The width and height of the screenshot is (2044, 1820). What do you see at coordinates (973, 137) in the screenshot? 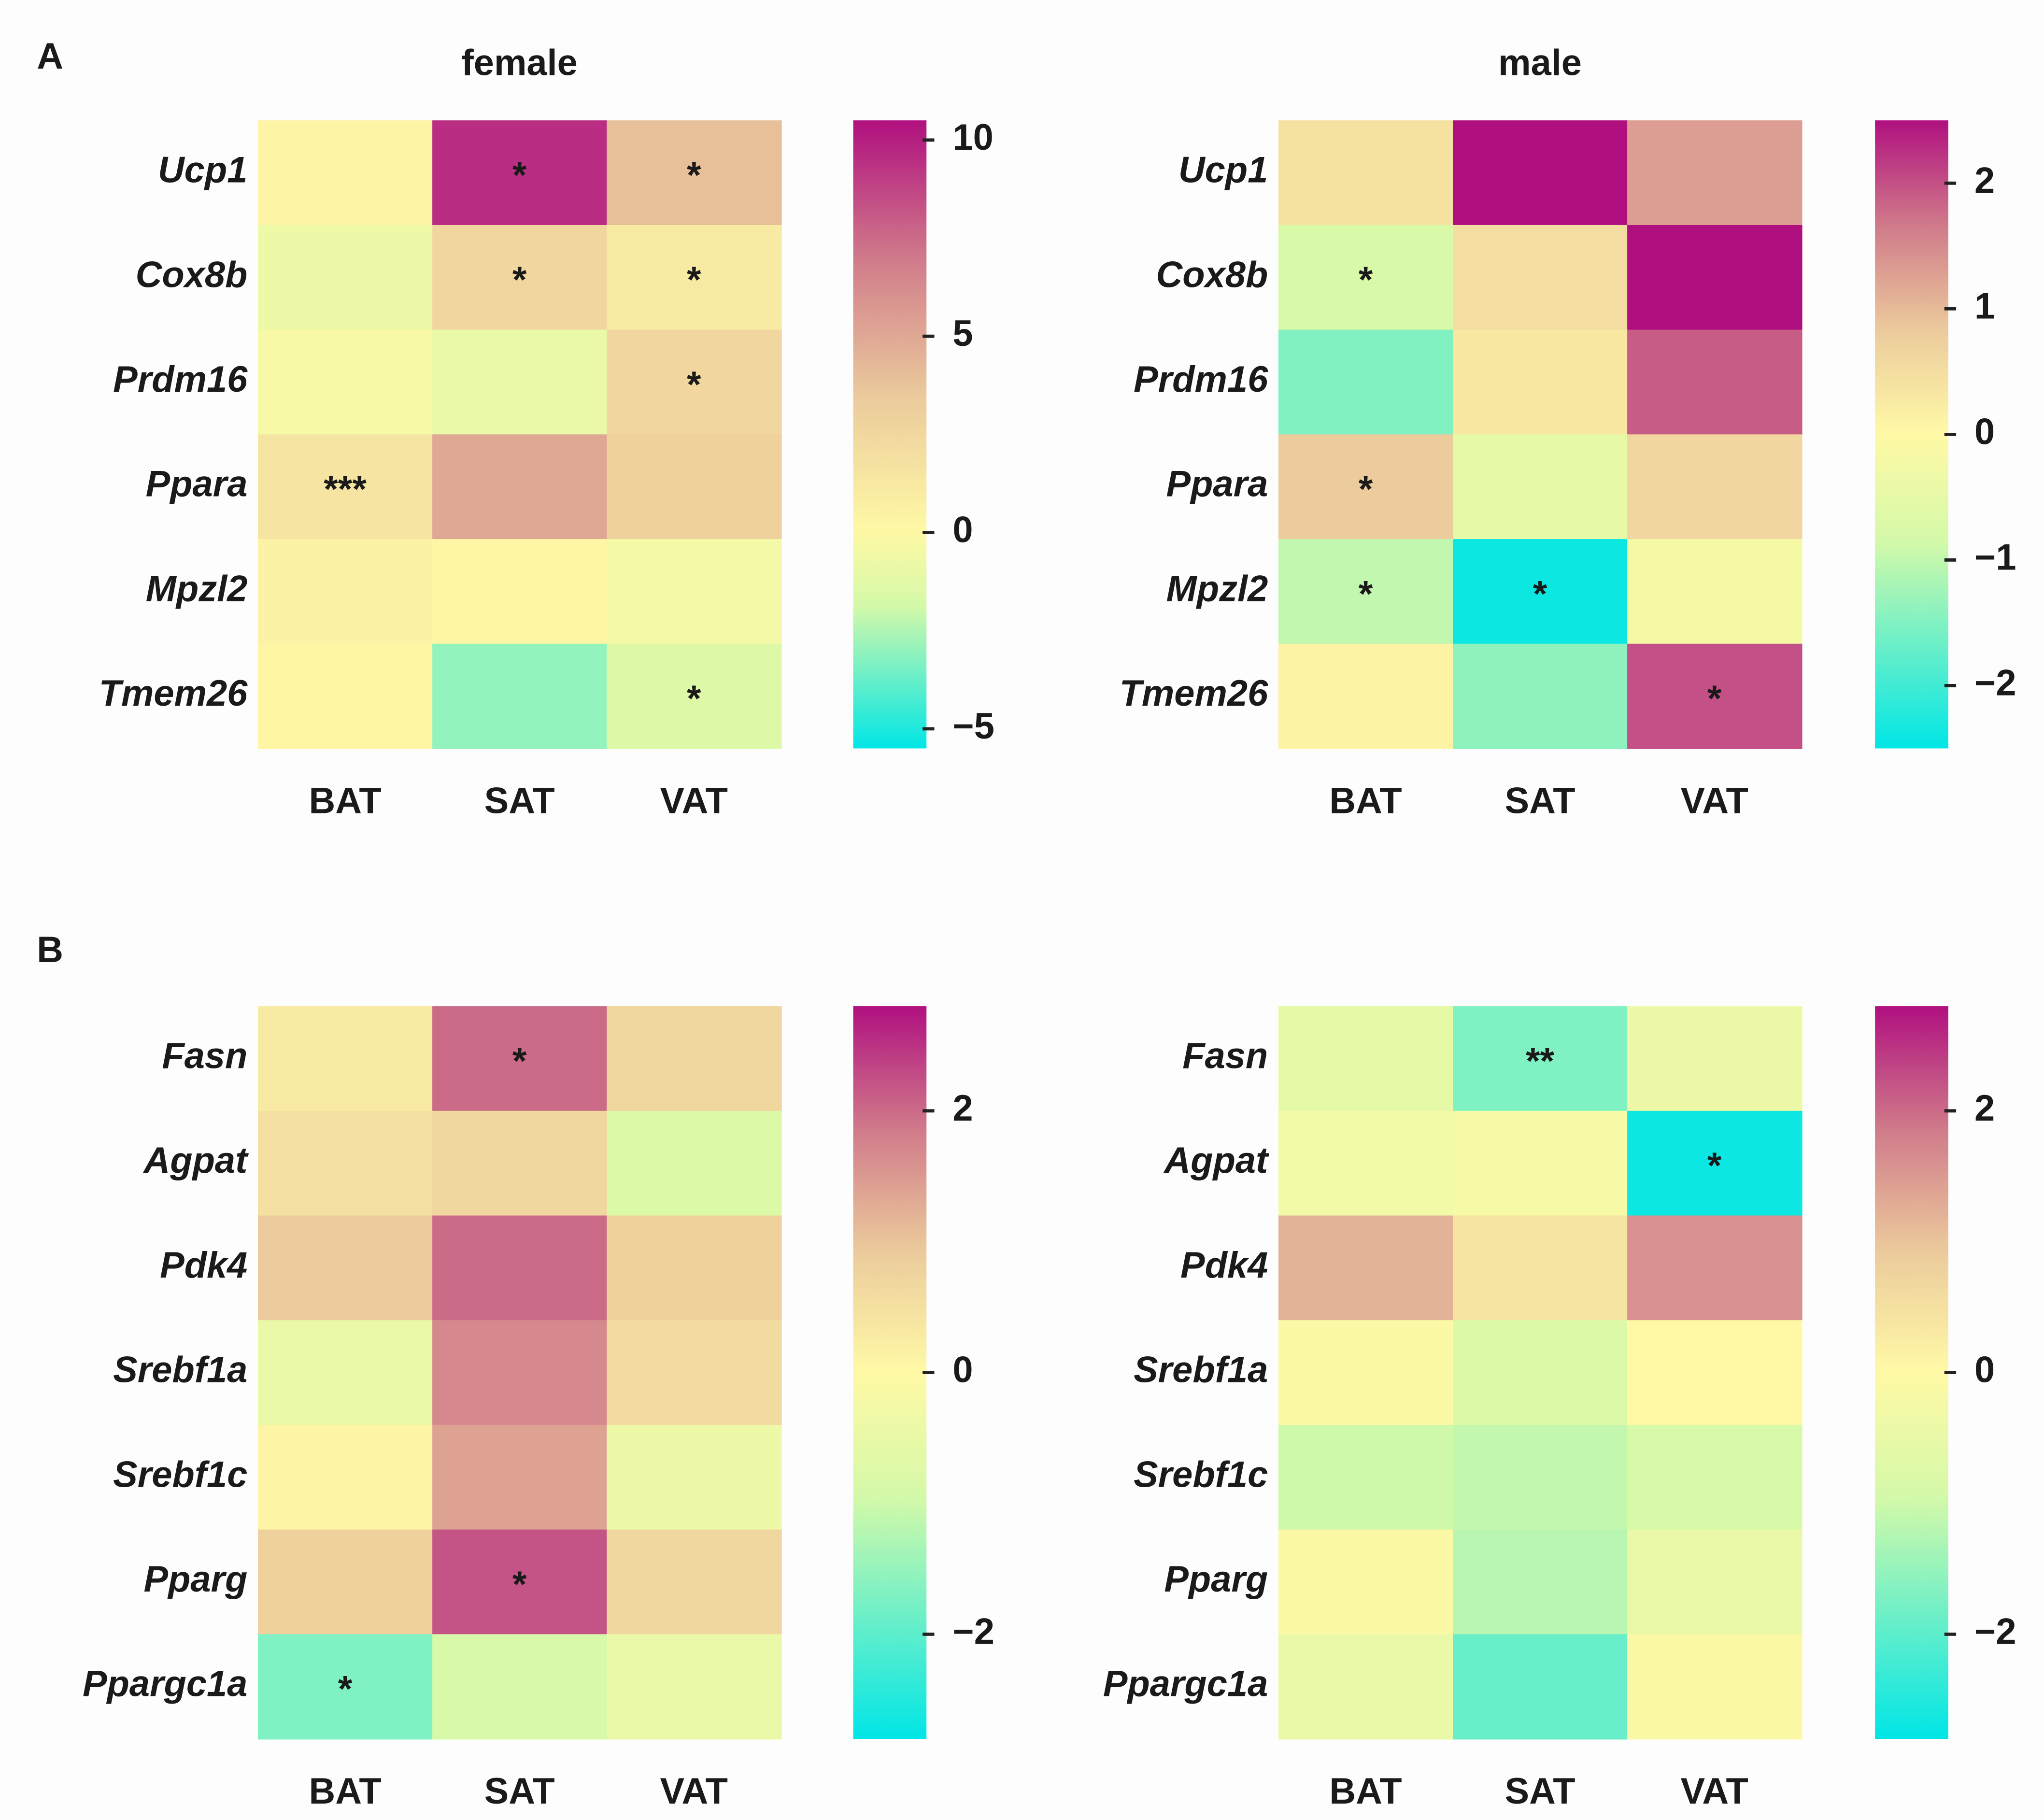
I see `colorbar-tick-label: 10` at bounding box center [973, 137].